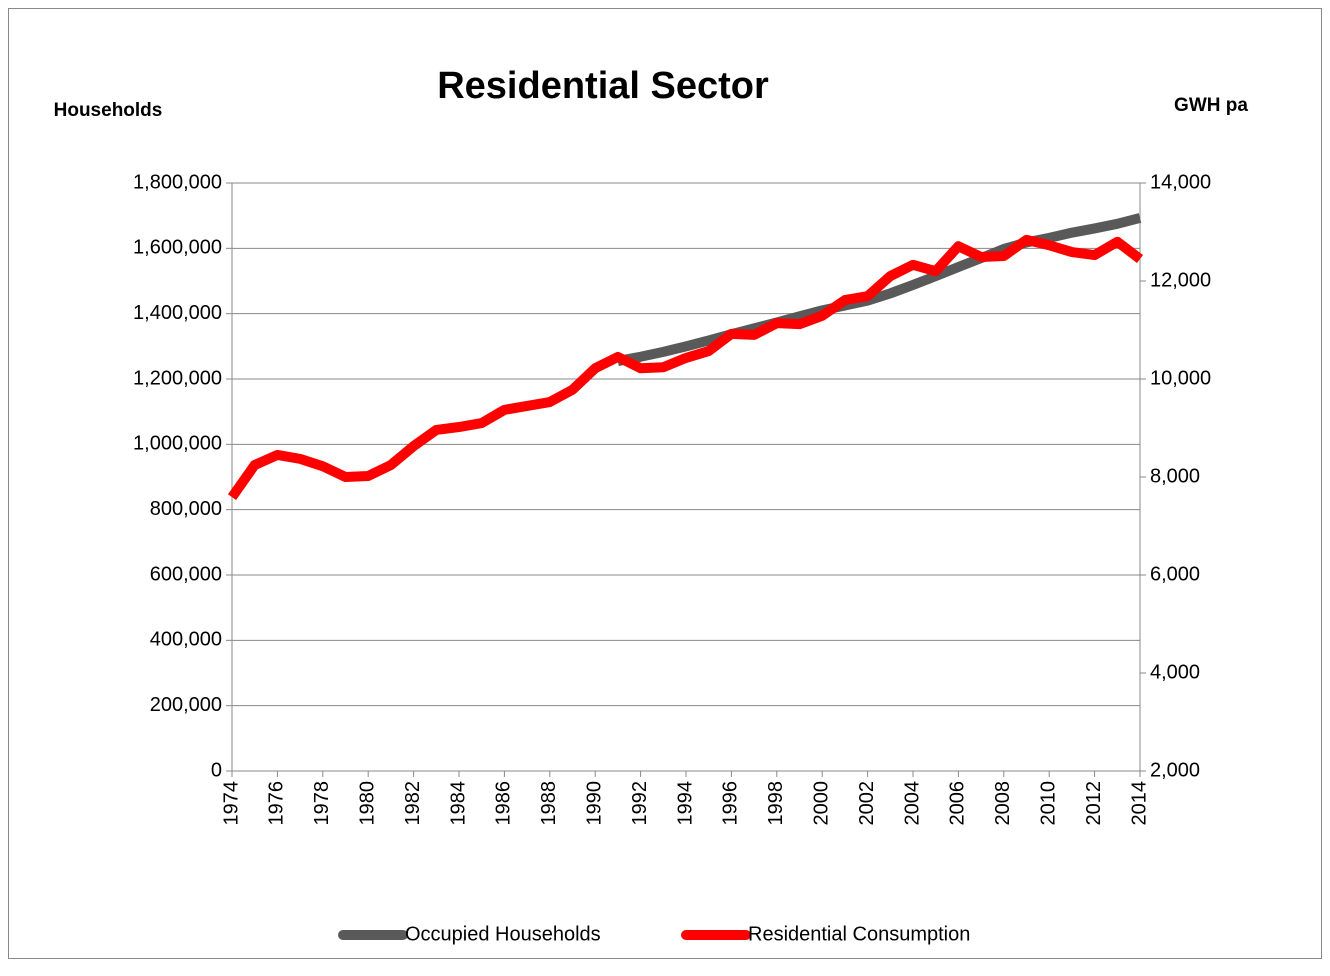 The image size is (1330, 976). What do you see at coordinates (322, 803) in the screenshot?
I see `x-tick-label: 1978` at bounding box center [322, 803].